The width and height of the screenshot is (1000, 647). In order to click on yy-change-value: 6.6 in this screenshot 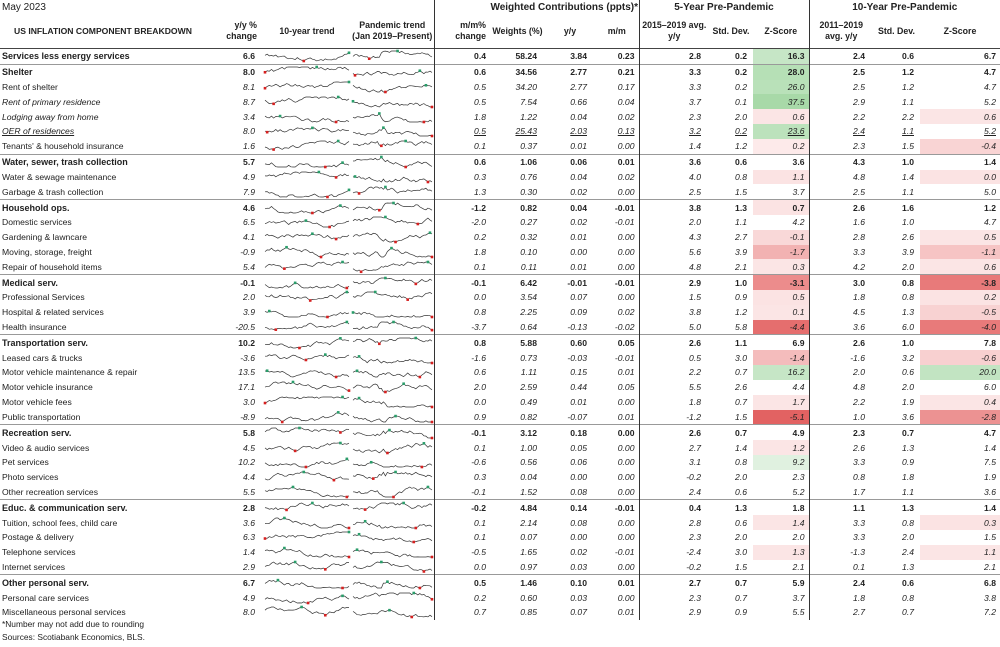, I will do `click(249, 56)`.